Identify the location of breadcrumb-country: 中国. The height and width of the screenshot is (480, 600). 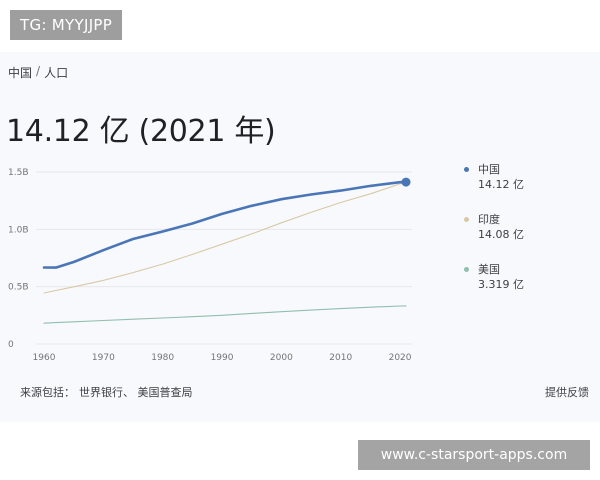
(20, 73).